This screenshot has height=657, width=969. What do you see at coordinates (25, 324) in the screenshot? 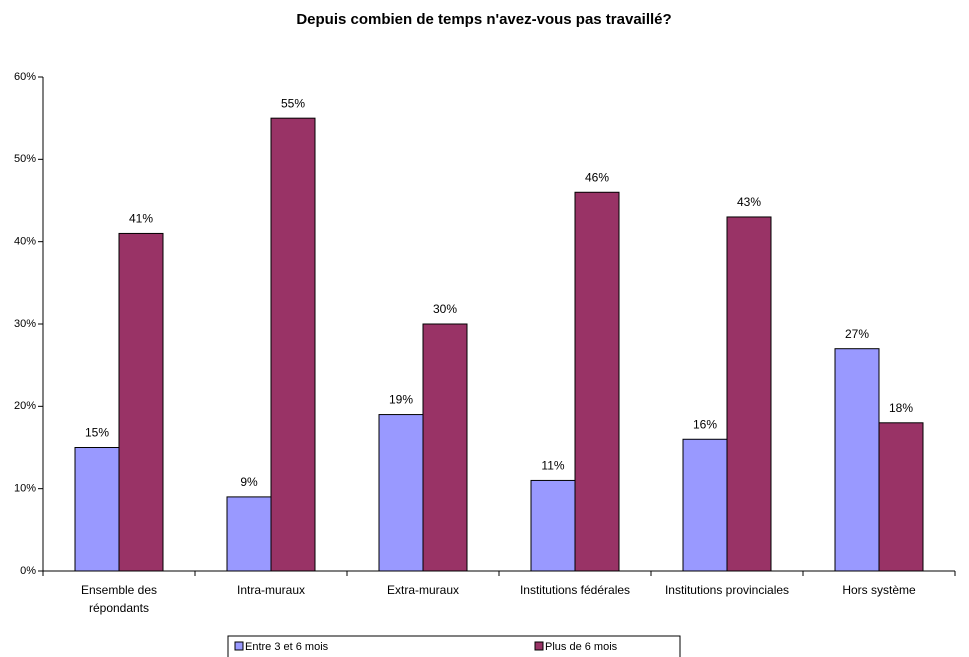
I see `y-tick-label: 30%` at bounding box center [25, 324].